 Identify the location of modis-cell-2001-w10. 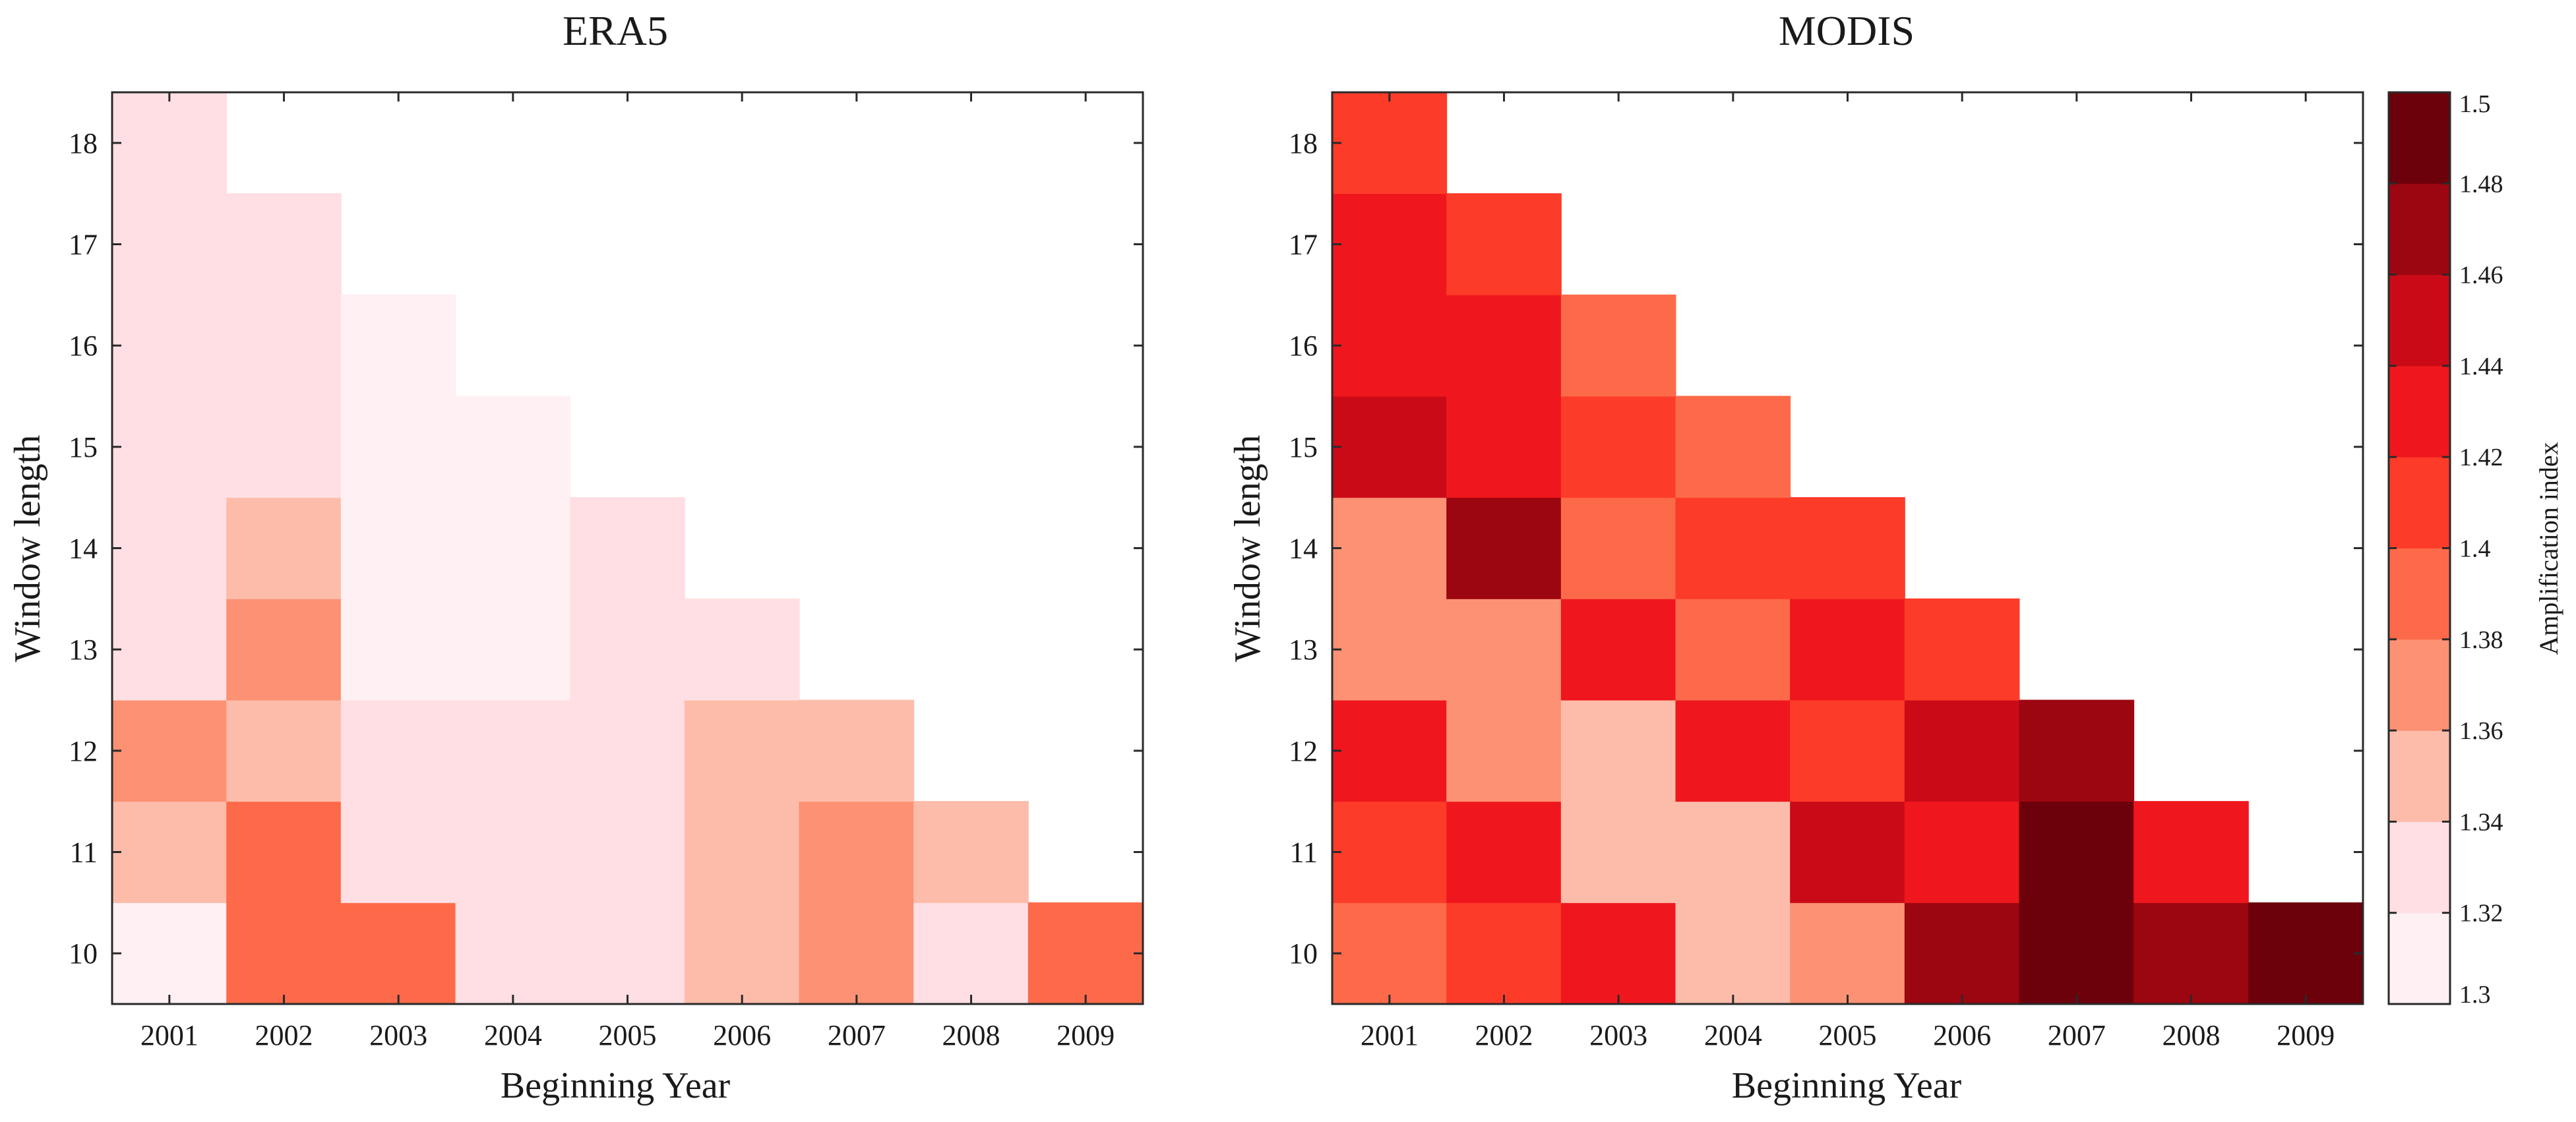
(1390, 953).